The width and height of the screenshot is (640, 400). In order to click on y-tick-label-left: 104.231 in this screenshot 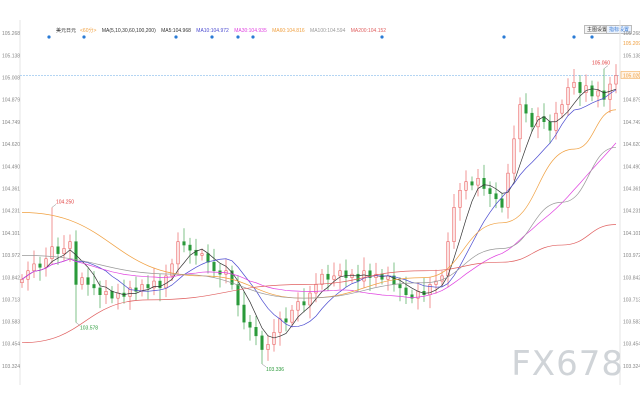, I will do `click(11, 212)`.